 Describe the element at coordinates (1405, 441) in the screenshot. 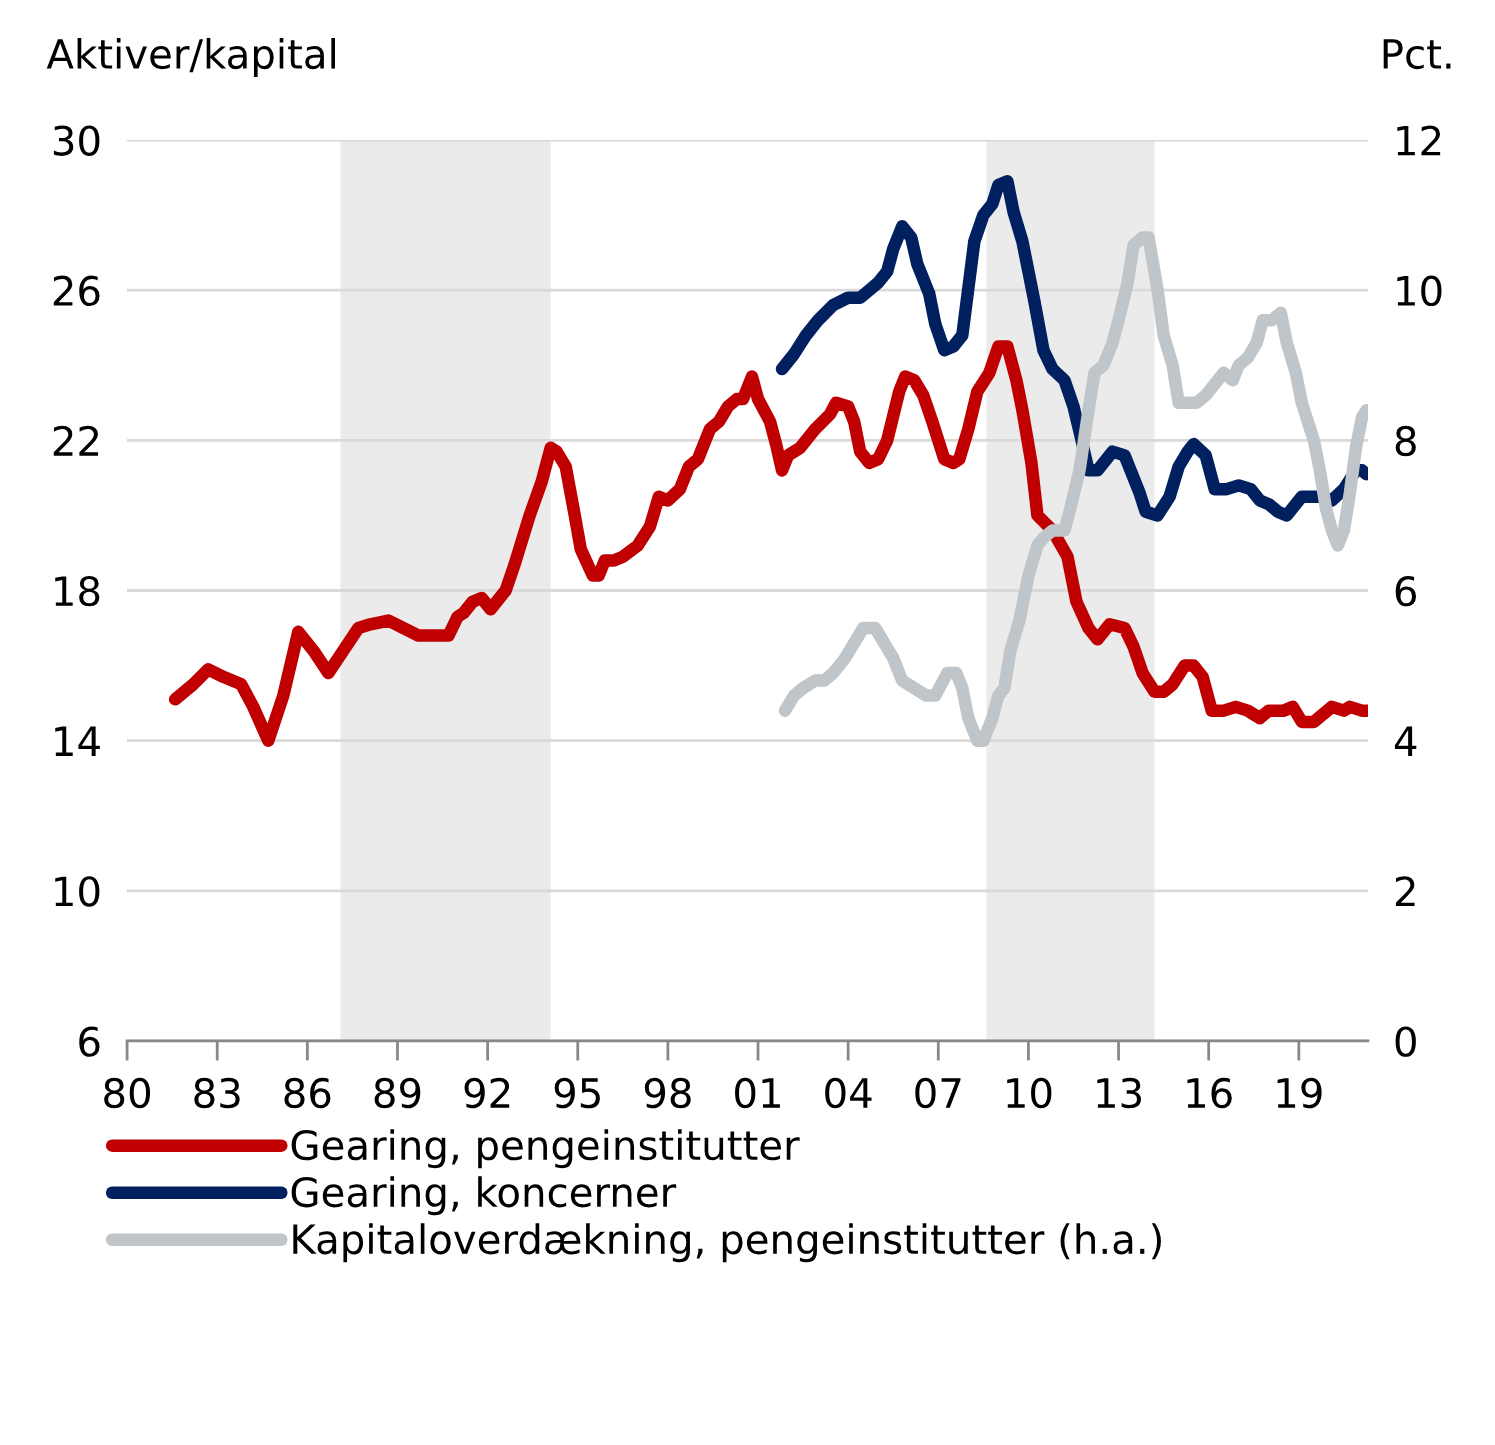

I see `y2-tick-label: 8` at that location.